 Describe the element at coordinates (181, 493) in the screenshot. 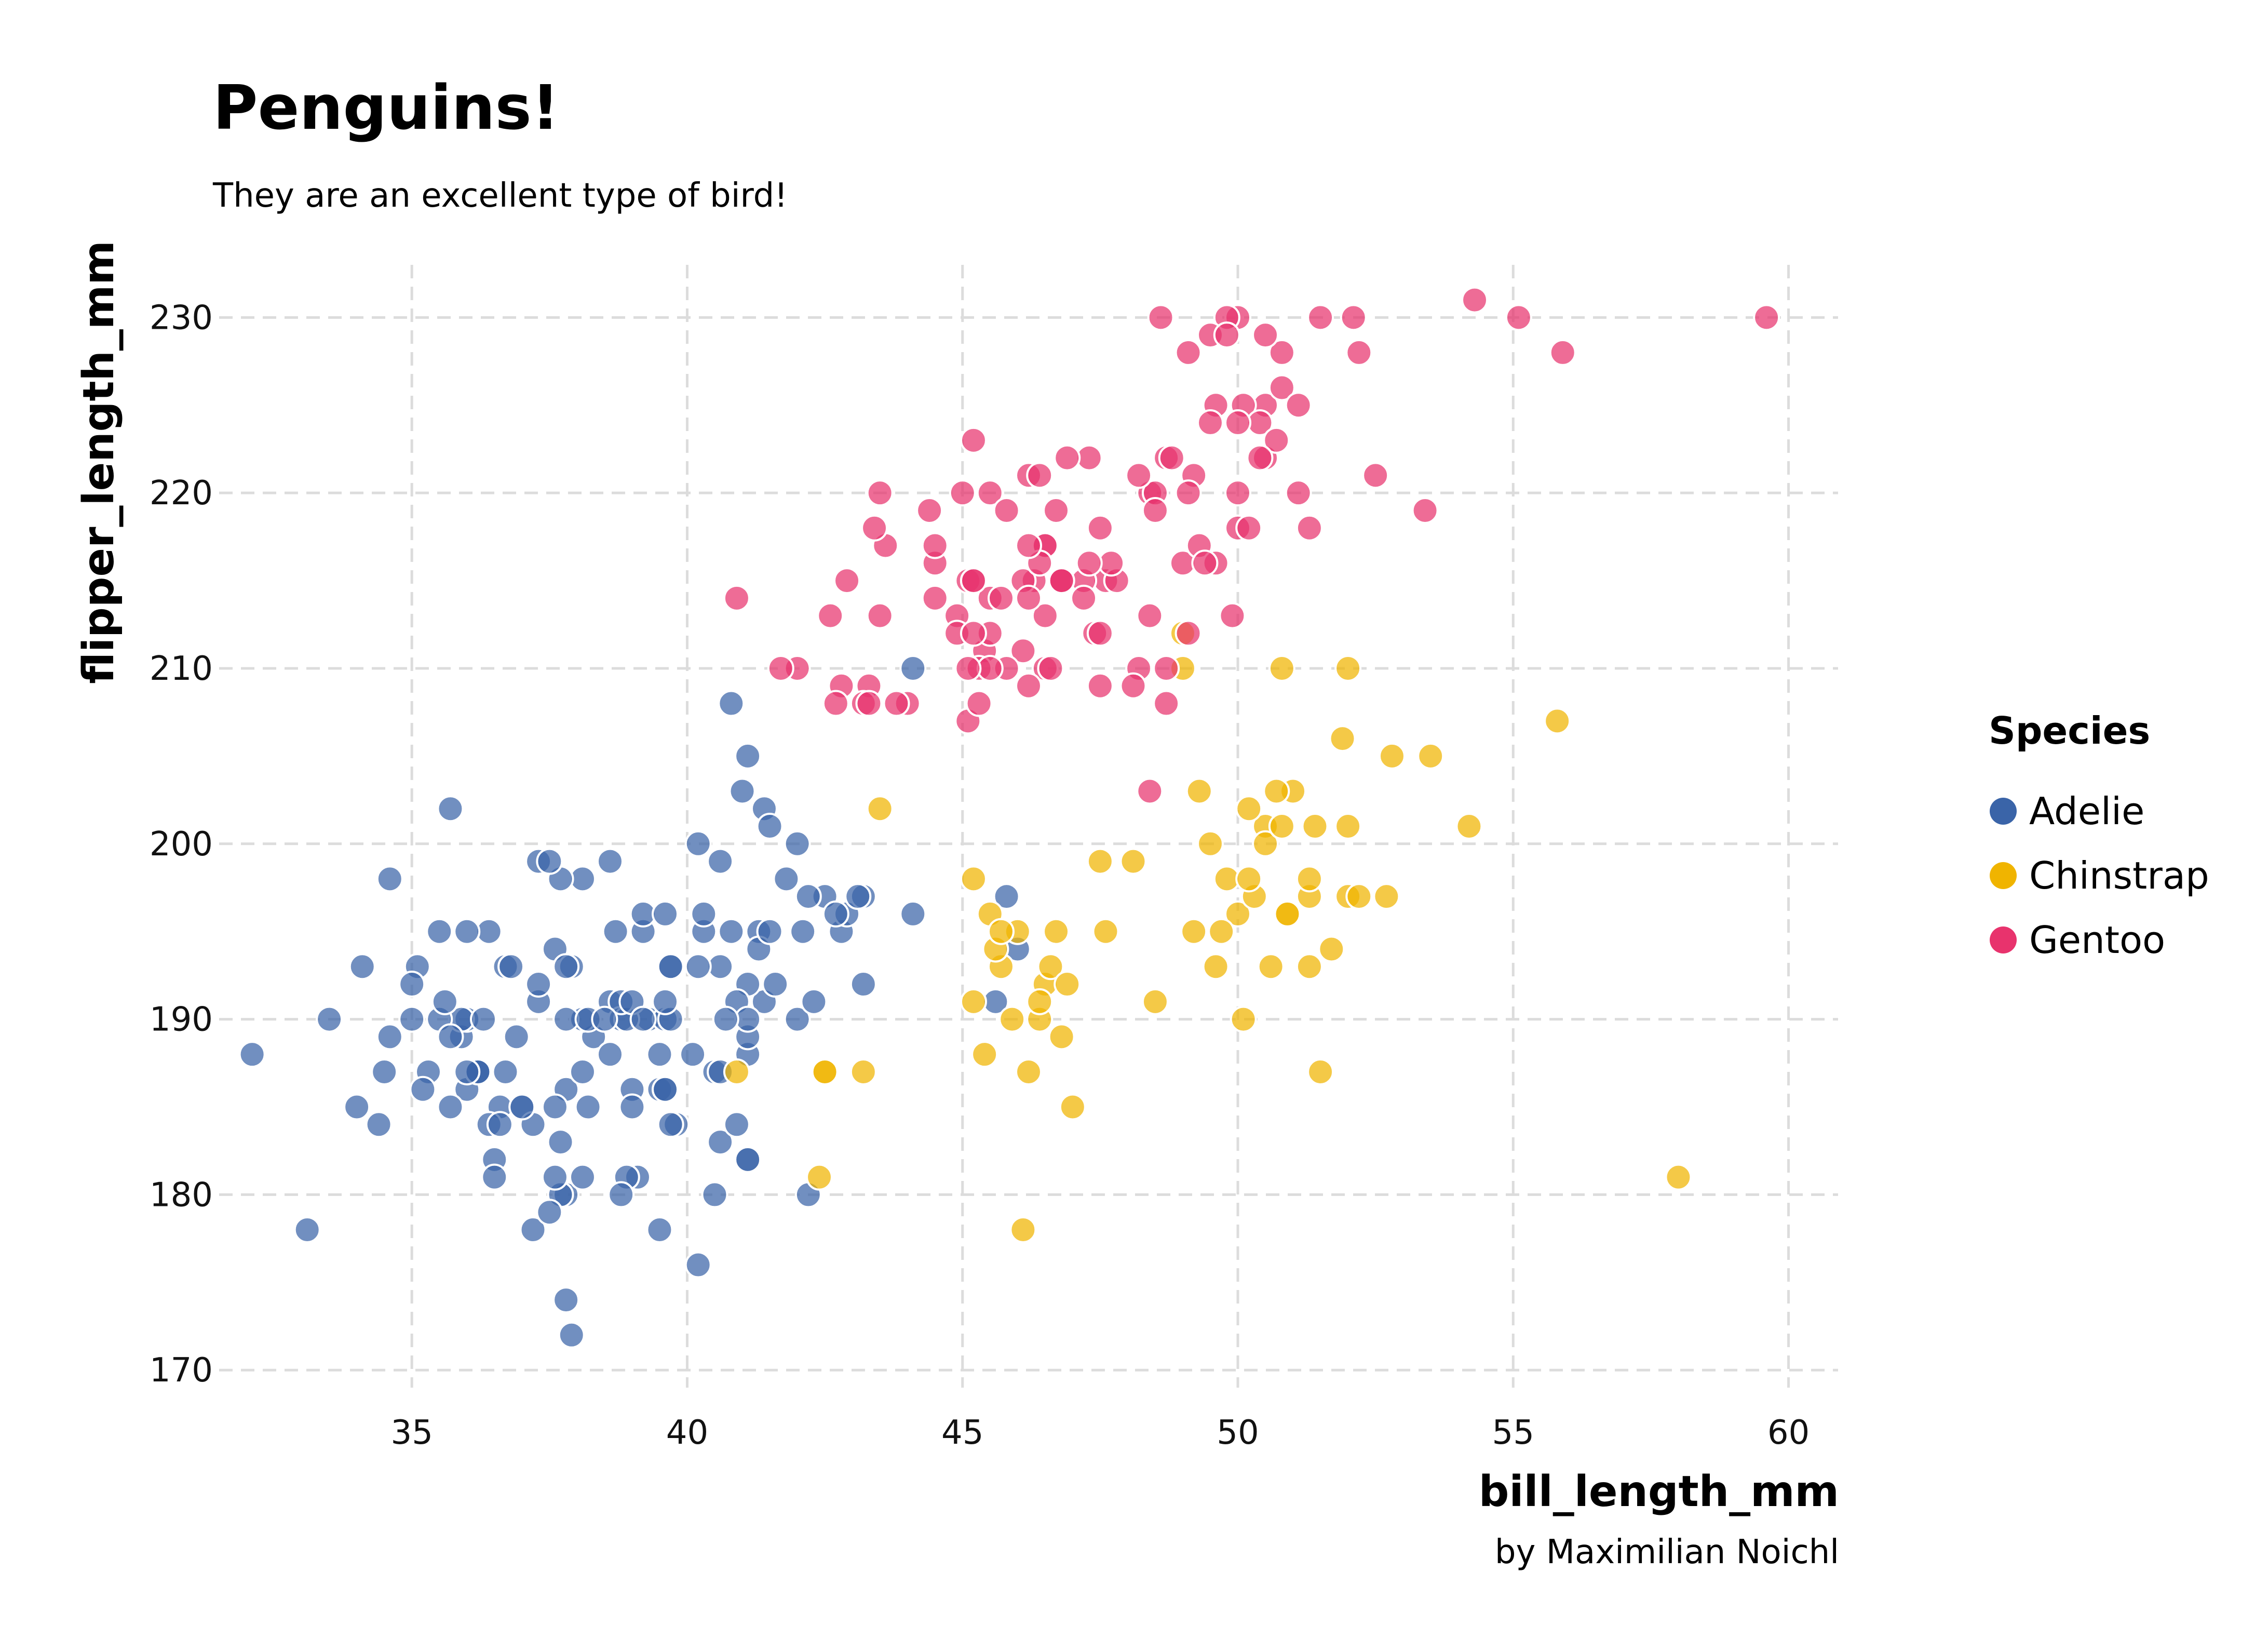

I see `y-tick-label: 220` at that location.